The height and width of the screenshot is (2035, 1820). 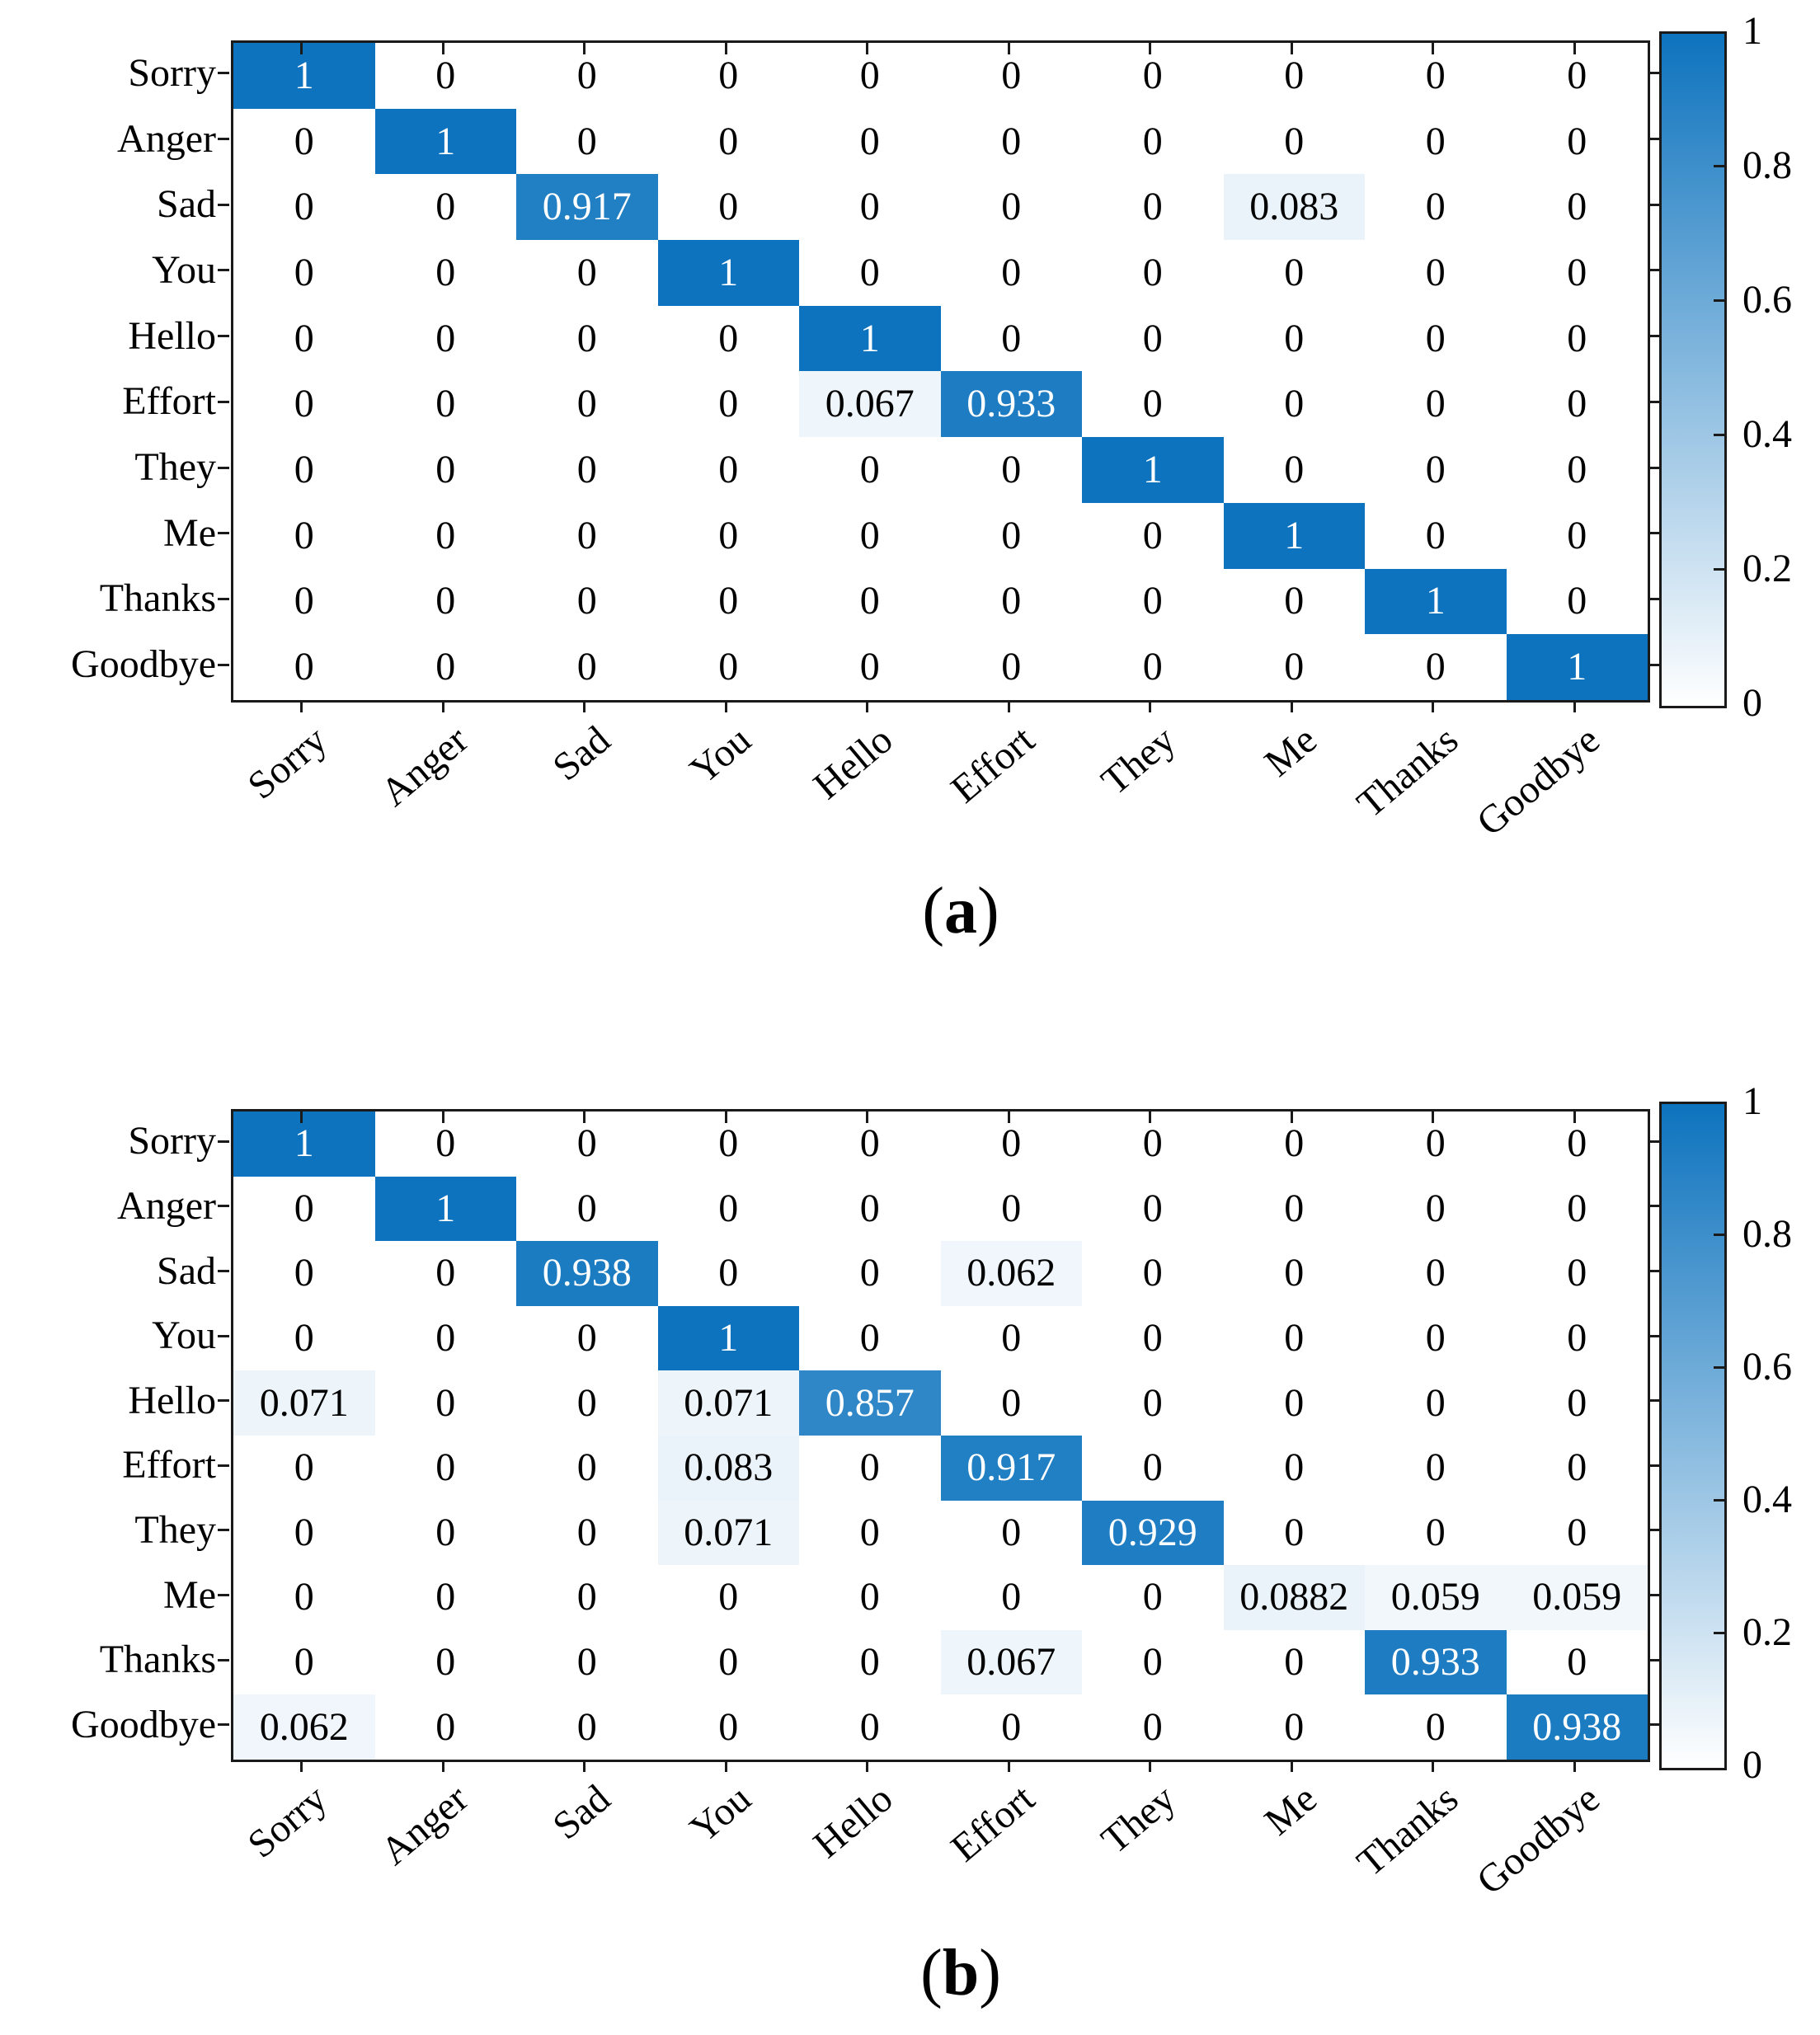 What do you see at coordinates (304, 1403) in the screenshot?
I see `heatmap-cell: 0.071` at bounding box center [304, 1403].